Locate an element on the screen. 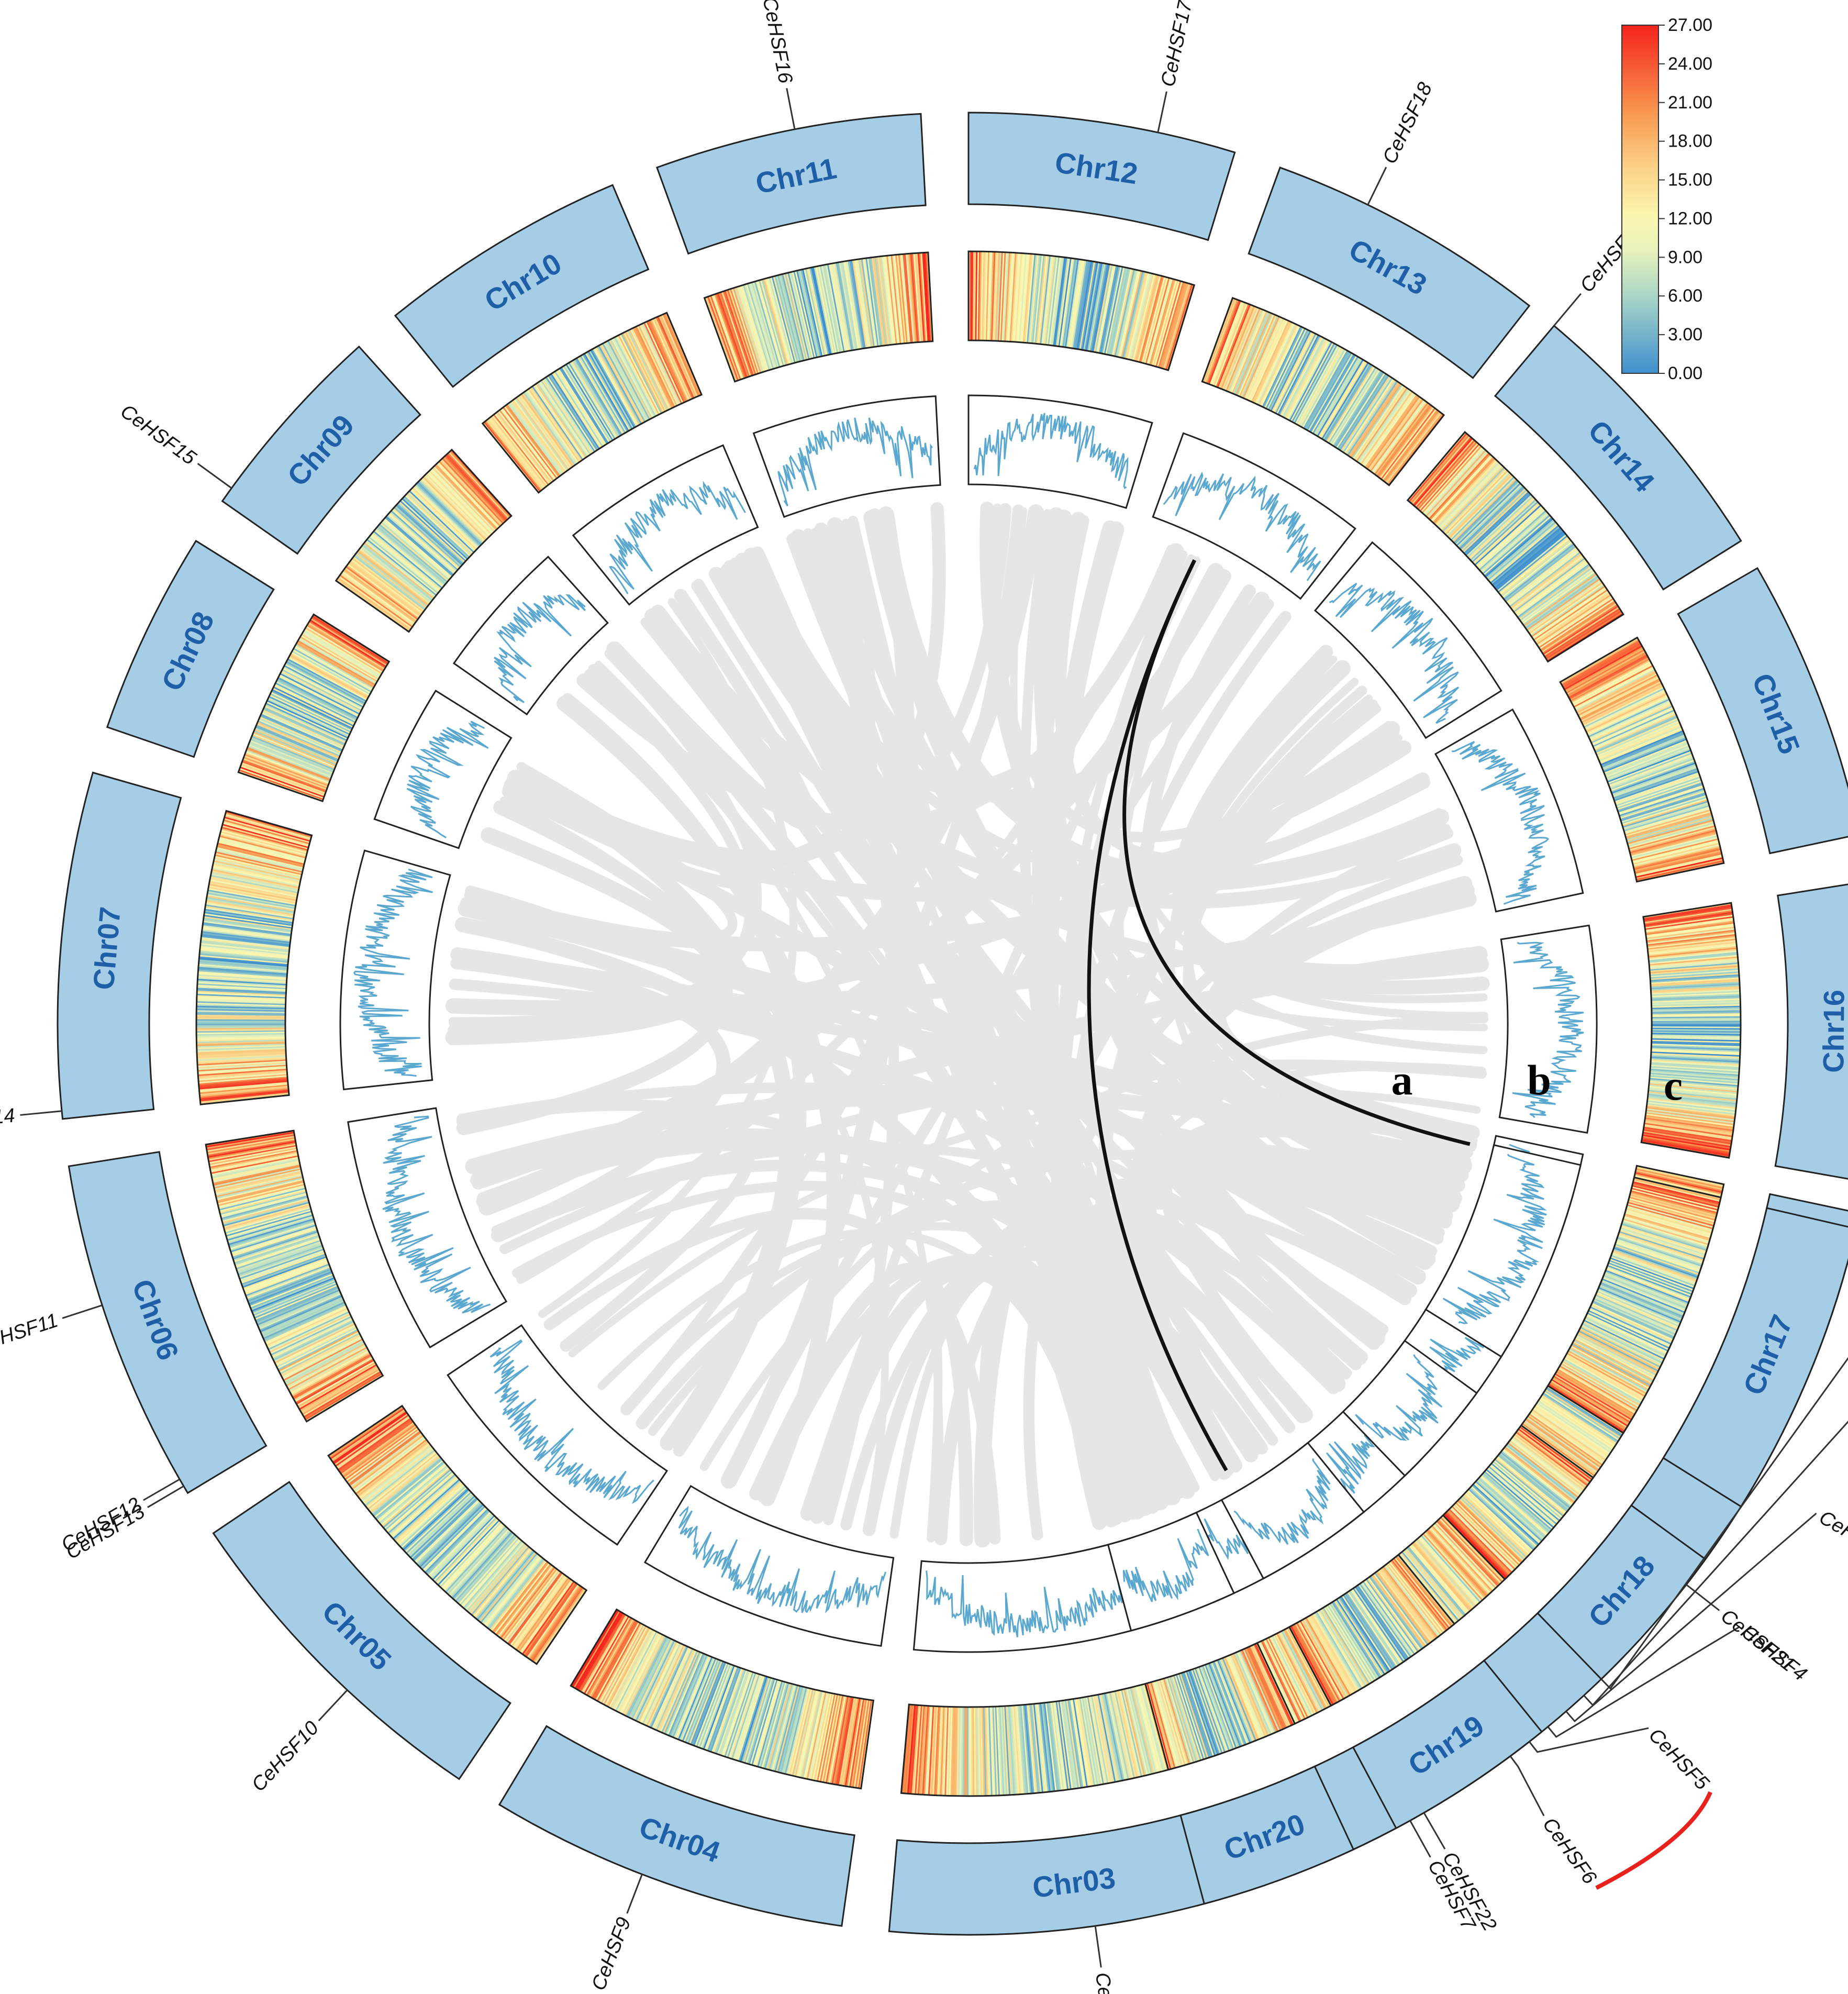 The height and width of the screenshot is (1994, 1848). gene-connector-cehsf14 is located at coordinates (41, 1113).